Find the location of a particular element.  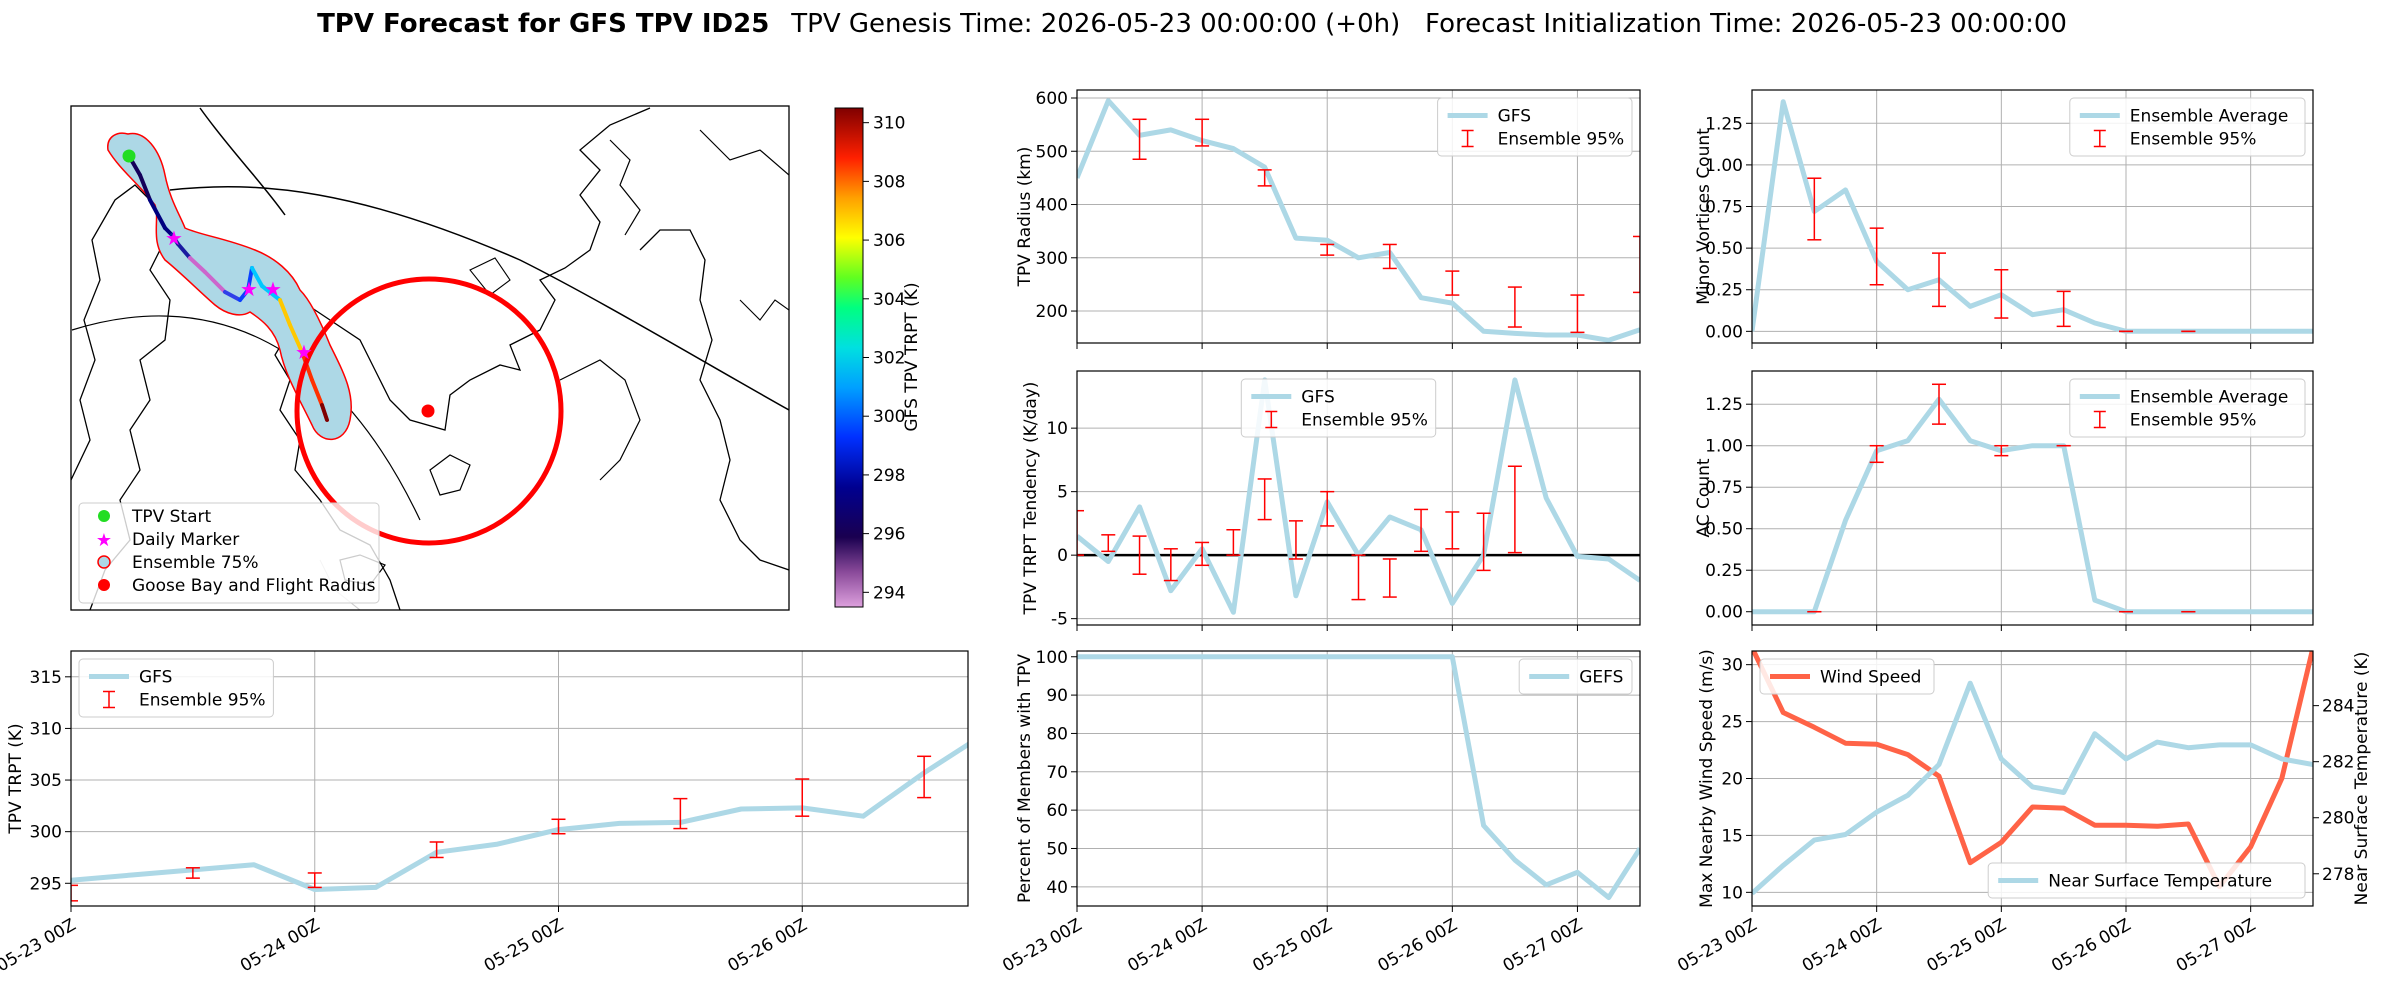

legend-ensemble-icon is located at coordinates (104, 562).